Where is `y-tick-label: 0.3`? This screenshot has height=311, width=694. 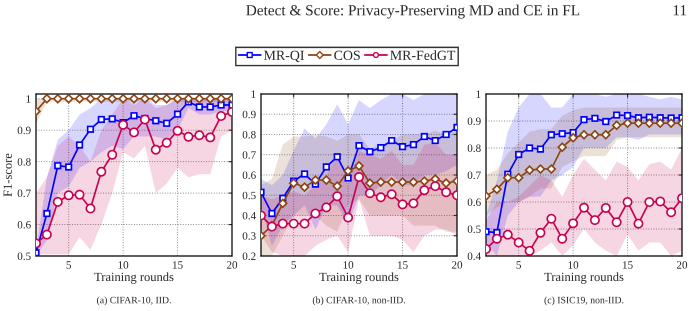
y-tick-label: 0.3 is located at coordinates (249, 236).